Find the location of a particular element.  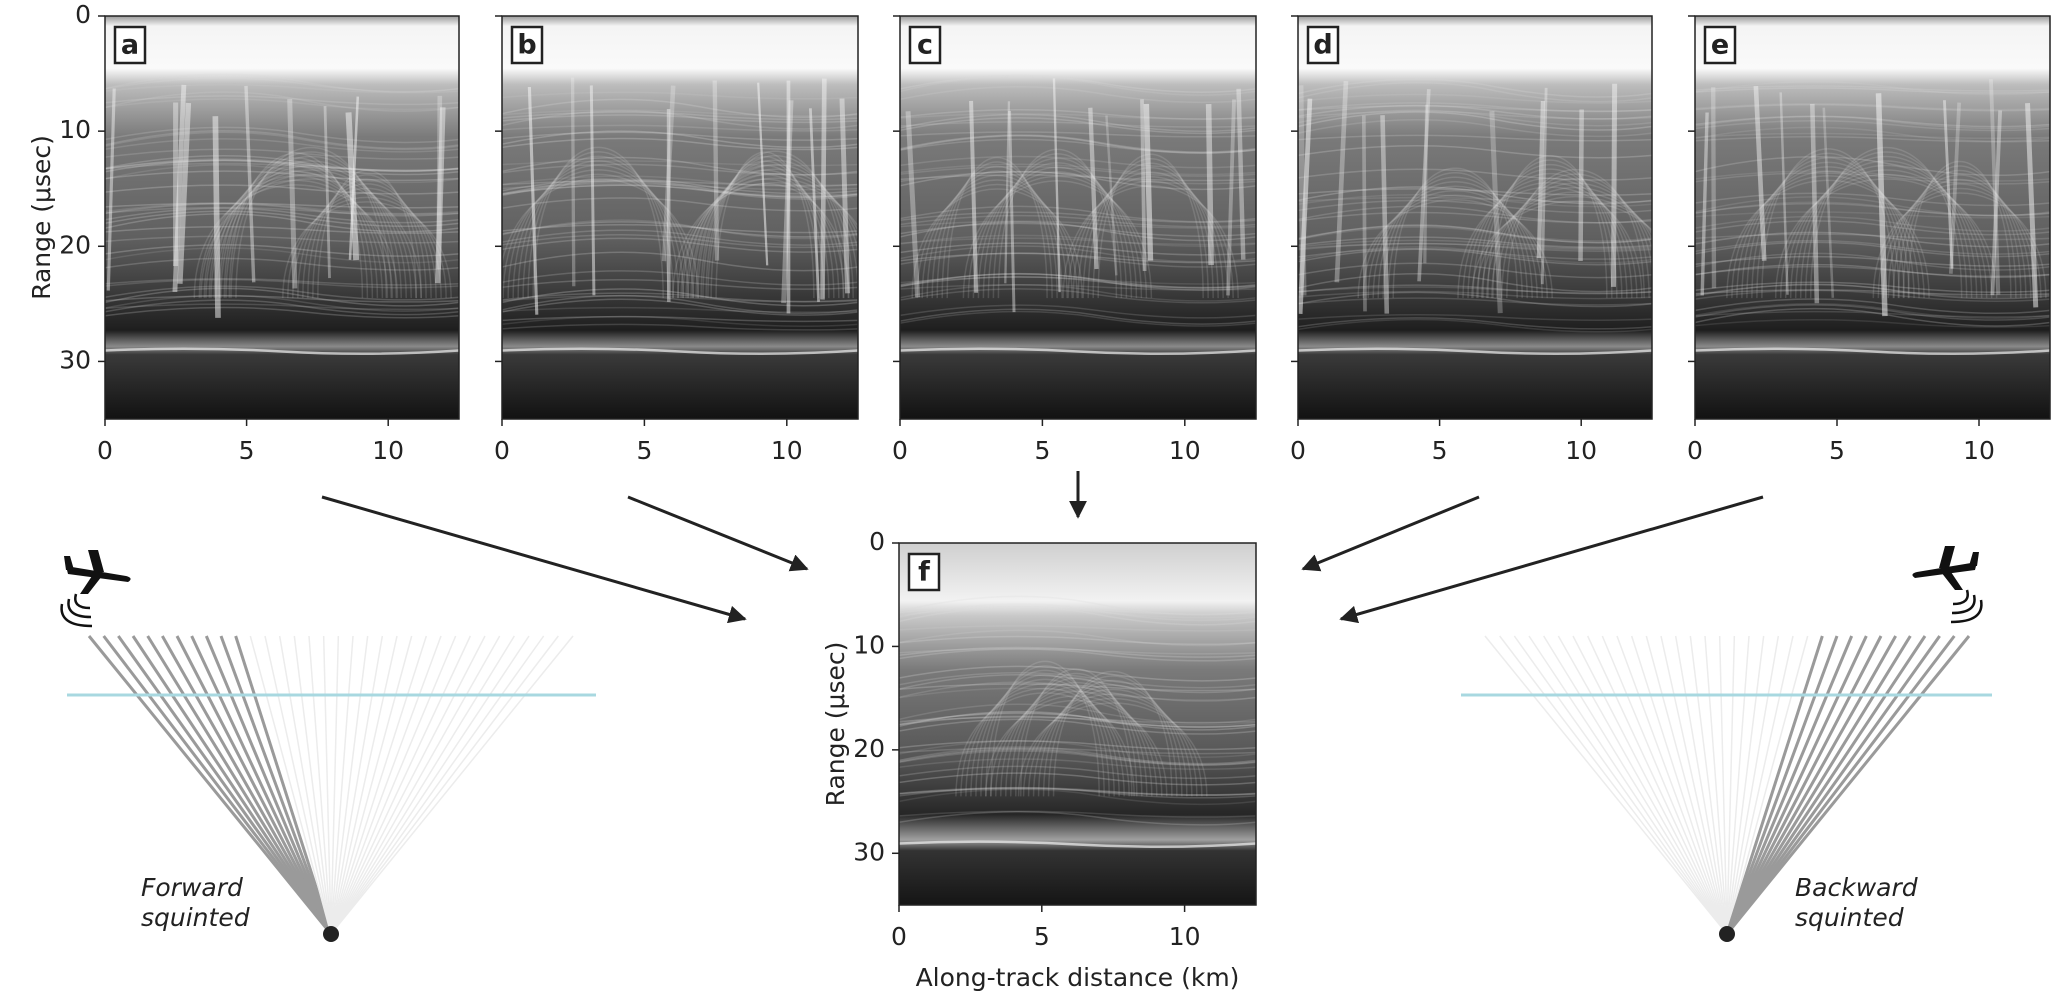

panel-label: f is located at coordinates (924, 572).